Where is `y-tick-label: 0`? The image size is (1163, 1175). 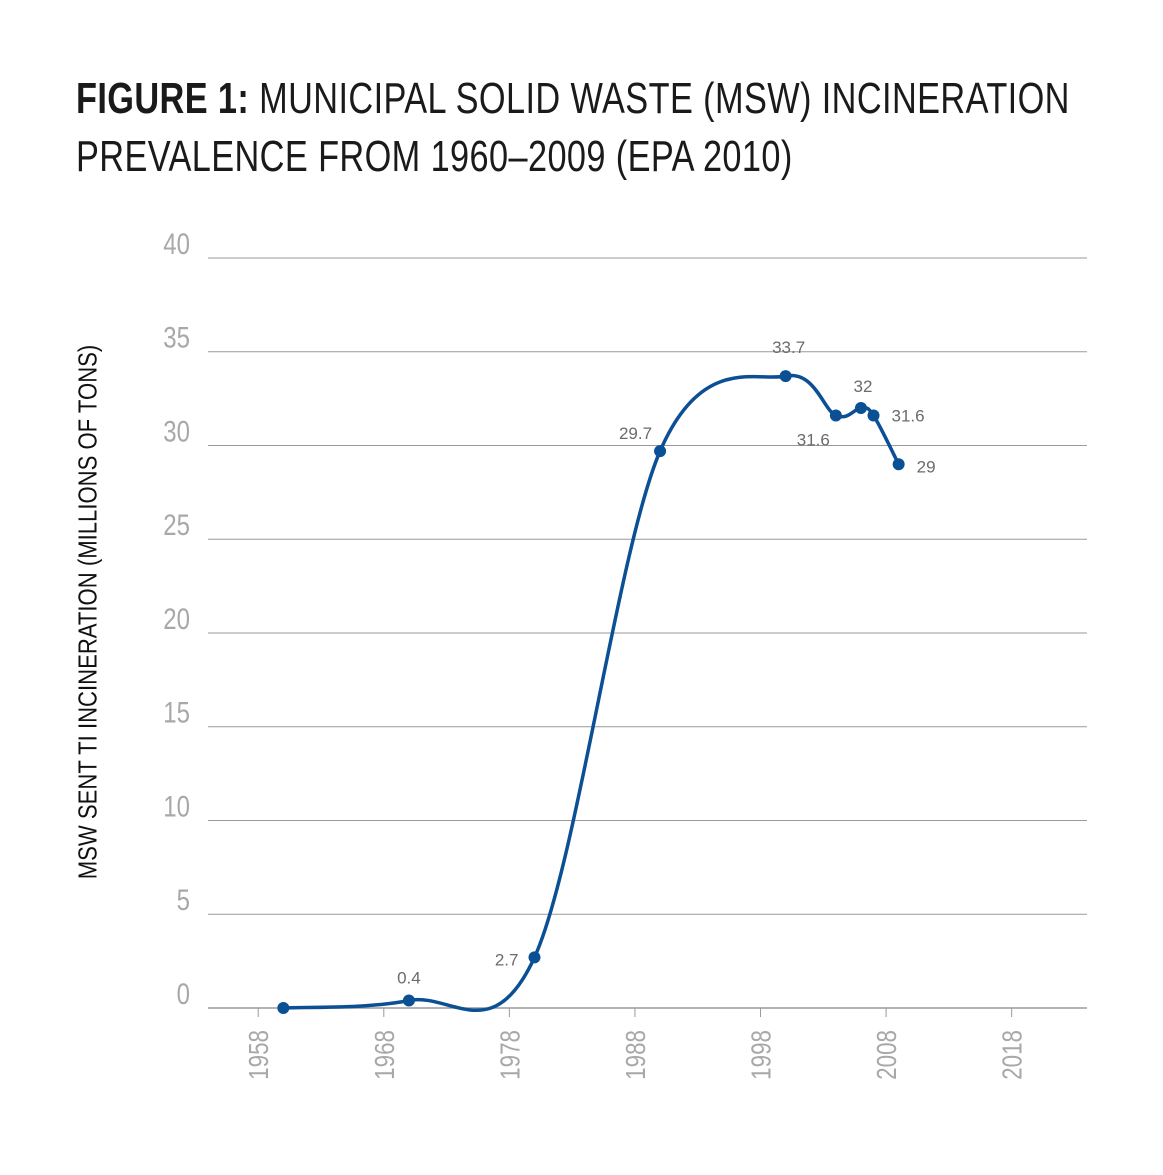 y-tick-label: 0 is located at coordinates (183, 993).